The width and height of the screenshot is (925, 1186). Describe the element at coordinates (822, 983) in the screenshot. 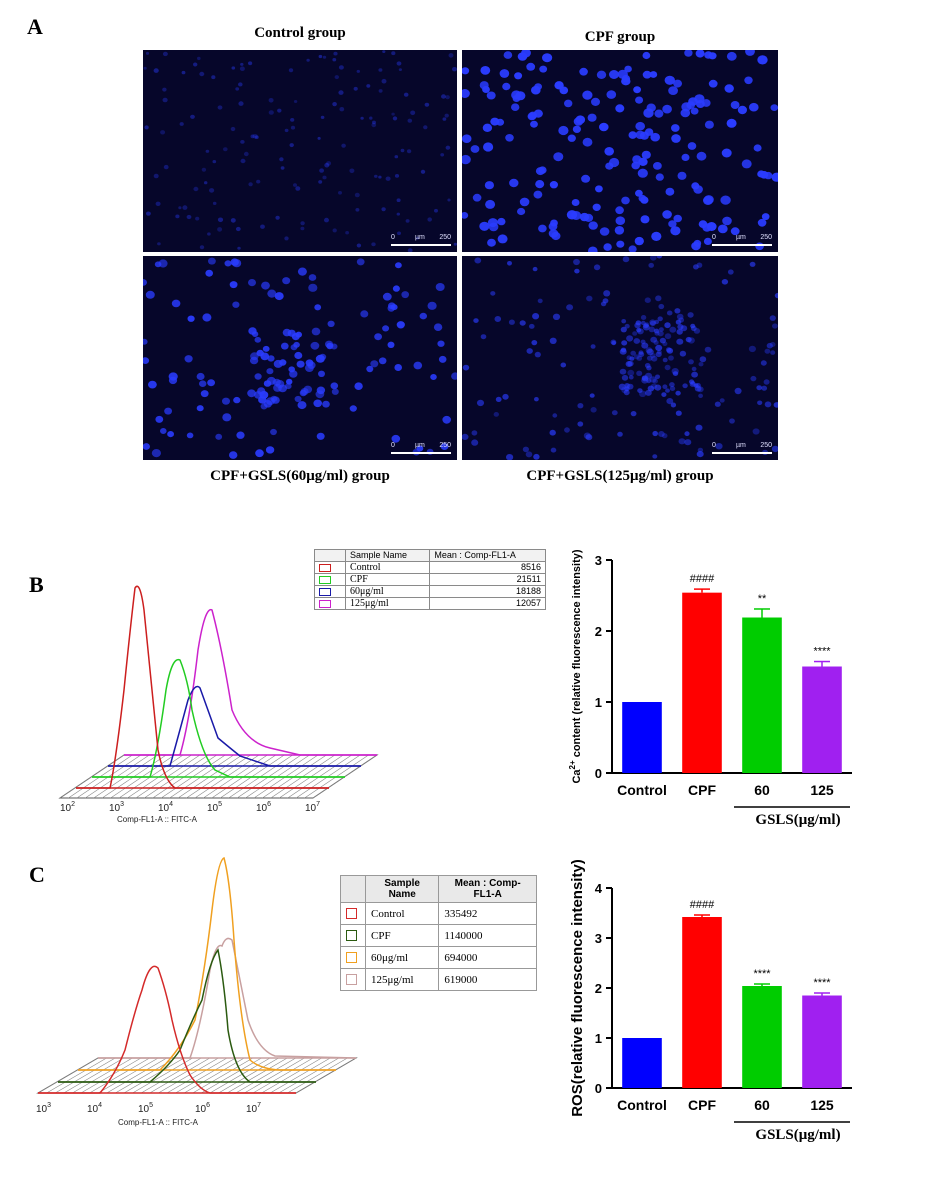

I see `significance-label: ****` at that location.